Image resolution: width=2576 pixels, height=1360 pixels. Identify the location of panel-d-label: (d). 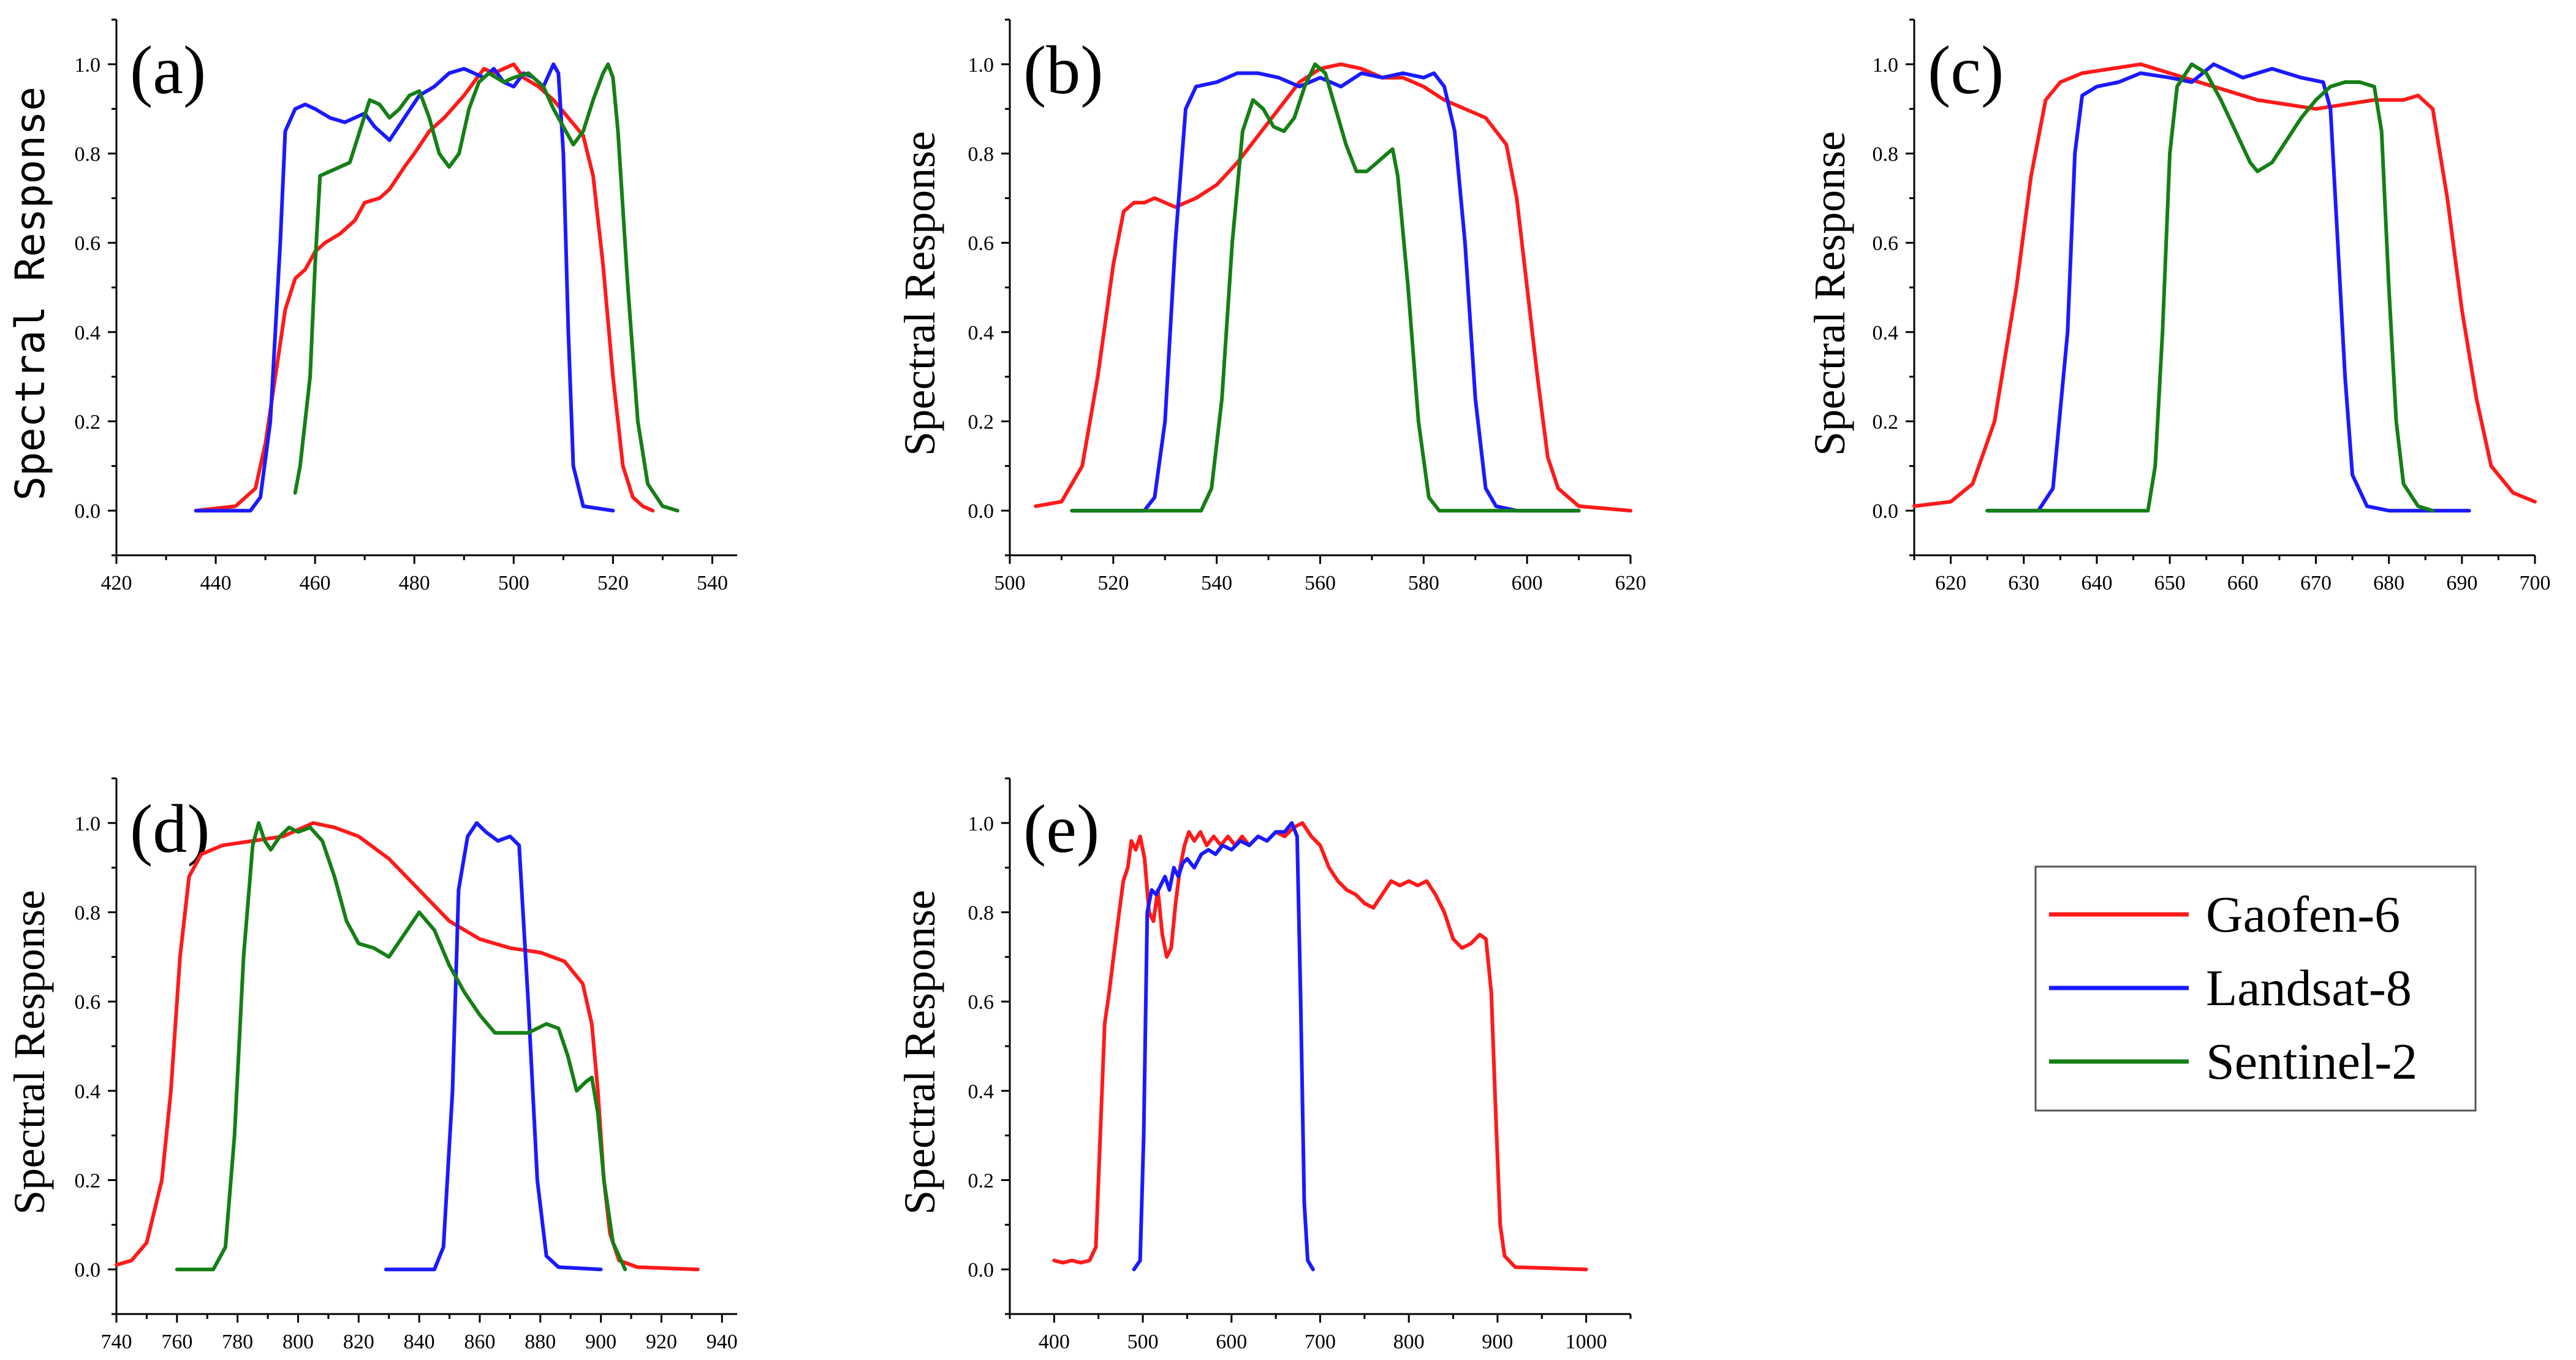
(170, 829).